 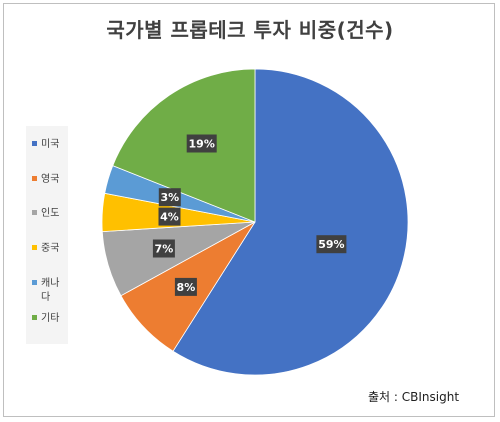 I want to click on chart-legend: 미국 영국 인도 중국 캐나다 기타, so click(x=47, y=235).